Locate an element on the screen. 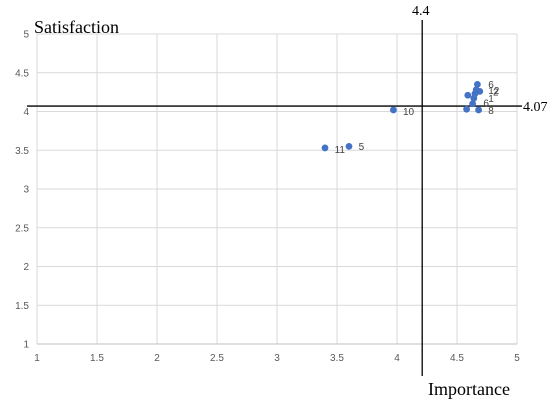 This screenshot has height=403, width=550. y-threshold-label: 4.07 is located at coordinates (535, 107).